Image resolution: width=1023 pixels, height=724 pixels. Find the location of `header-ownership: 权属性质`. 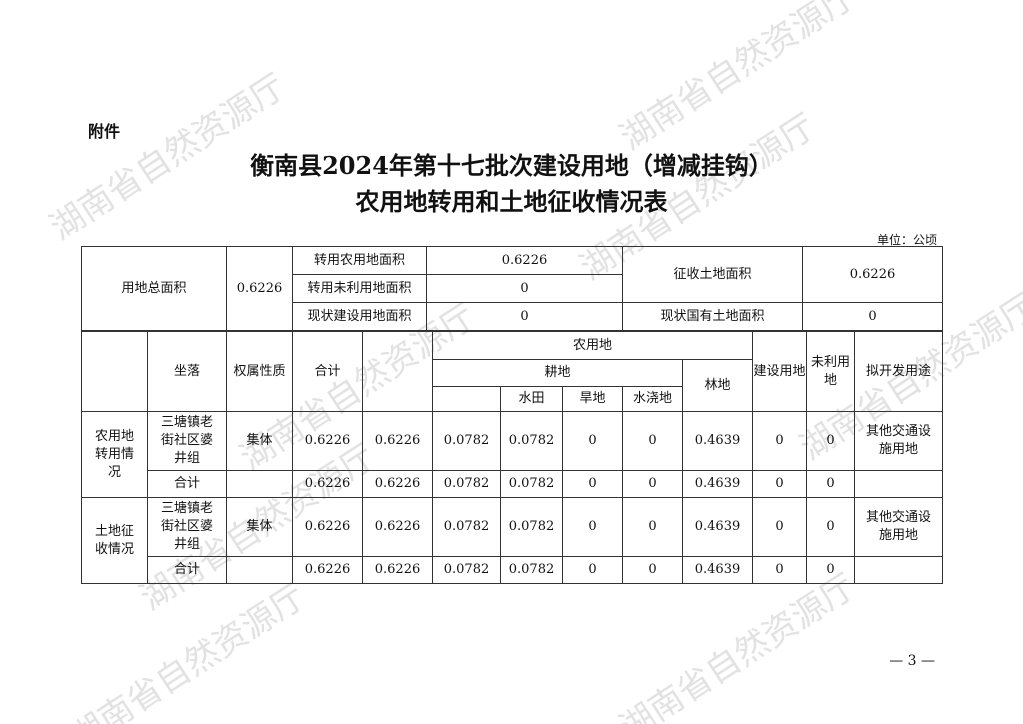

header-ownership: 权属性质 is located at coordinates (259, 371).